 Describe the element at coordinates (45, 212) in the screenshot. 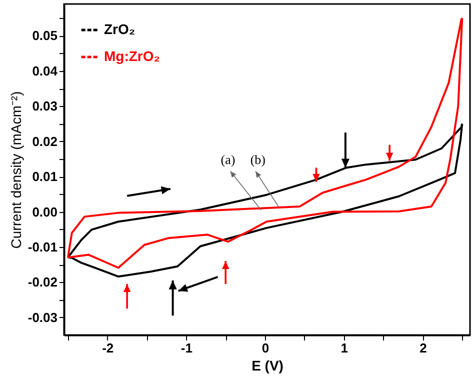

I see `y-tick-label: 0.00` at that location.